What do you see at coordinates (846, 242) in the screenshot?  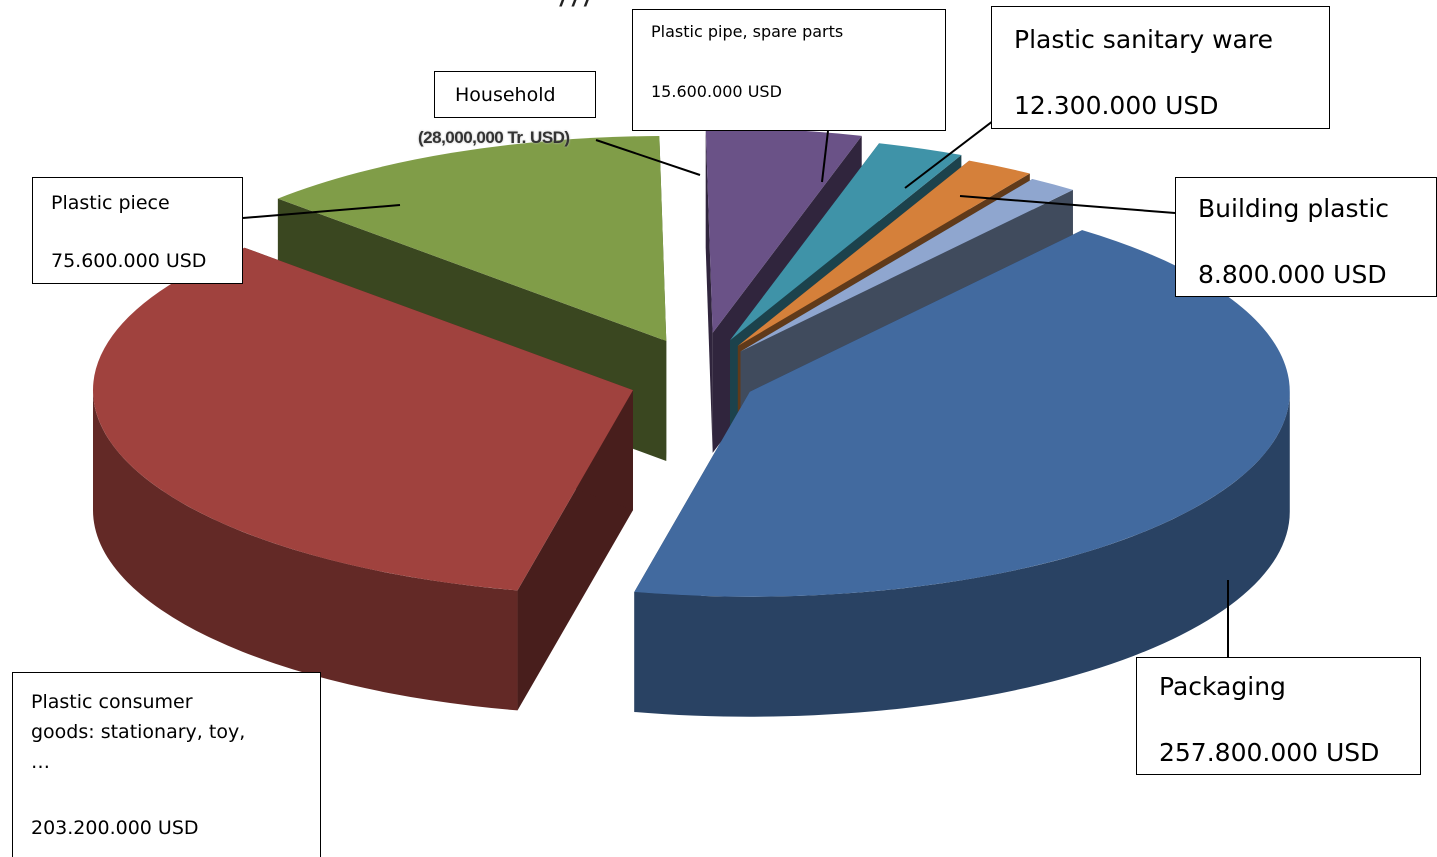 I see `slice-top-pipe` at bounding box center [846, 242].